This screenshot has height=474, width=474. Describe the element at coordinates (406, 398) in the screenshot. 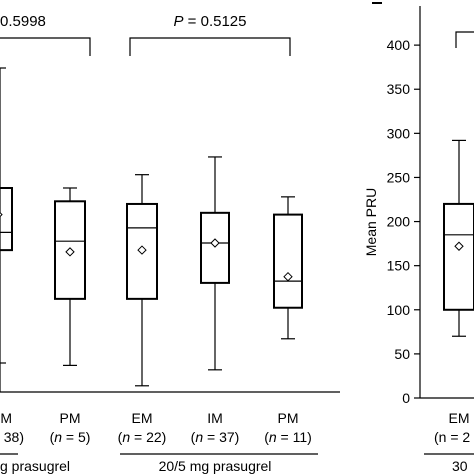

I see `y-tick-label: 0` at that location.